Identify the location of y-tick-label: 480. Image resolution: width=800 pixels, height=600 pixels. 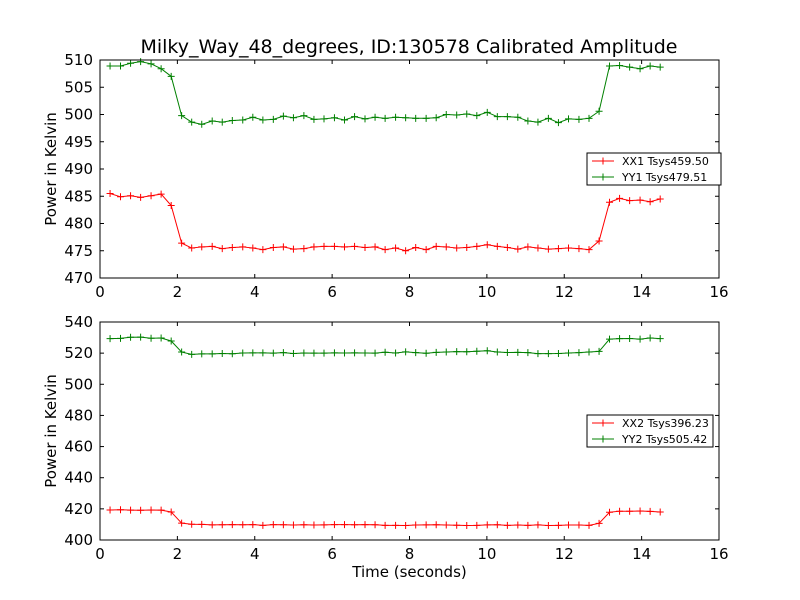
(78, 224).